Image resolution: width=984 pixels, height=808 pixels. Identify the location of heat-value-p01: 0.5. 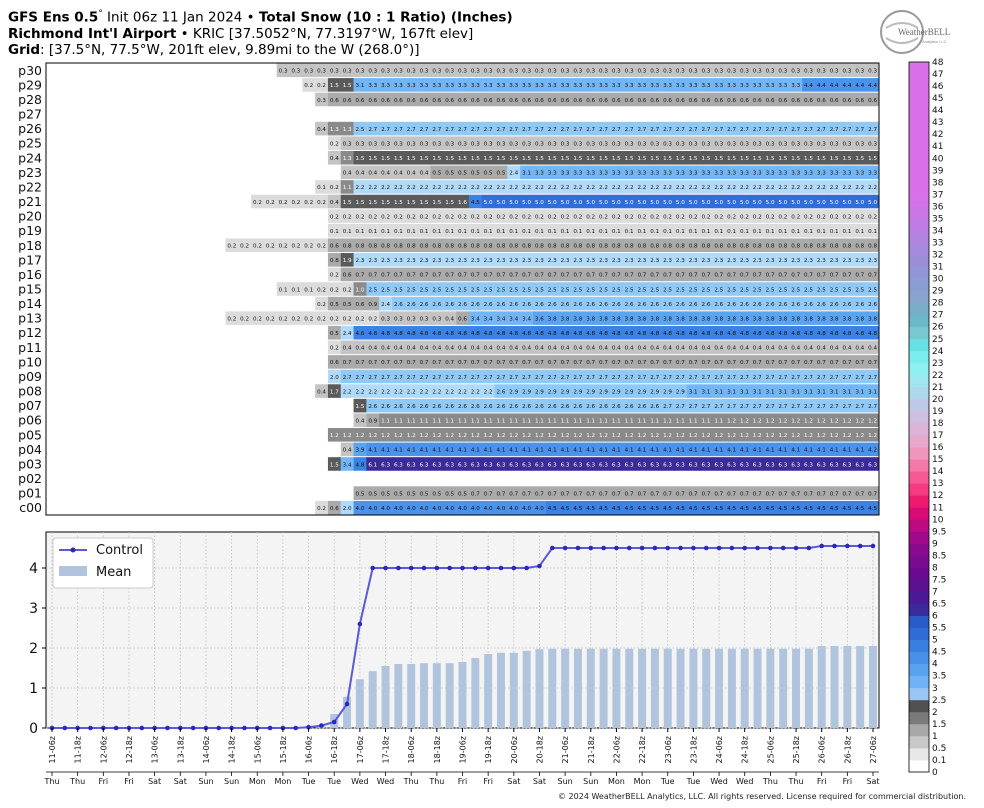
(372, 494).